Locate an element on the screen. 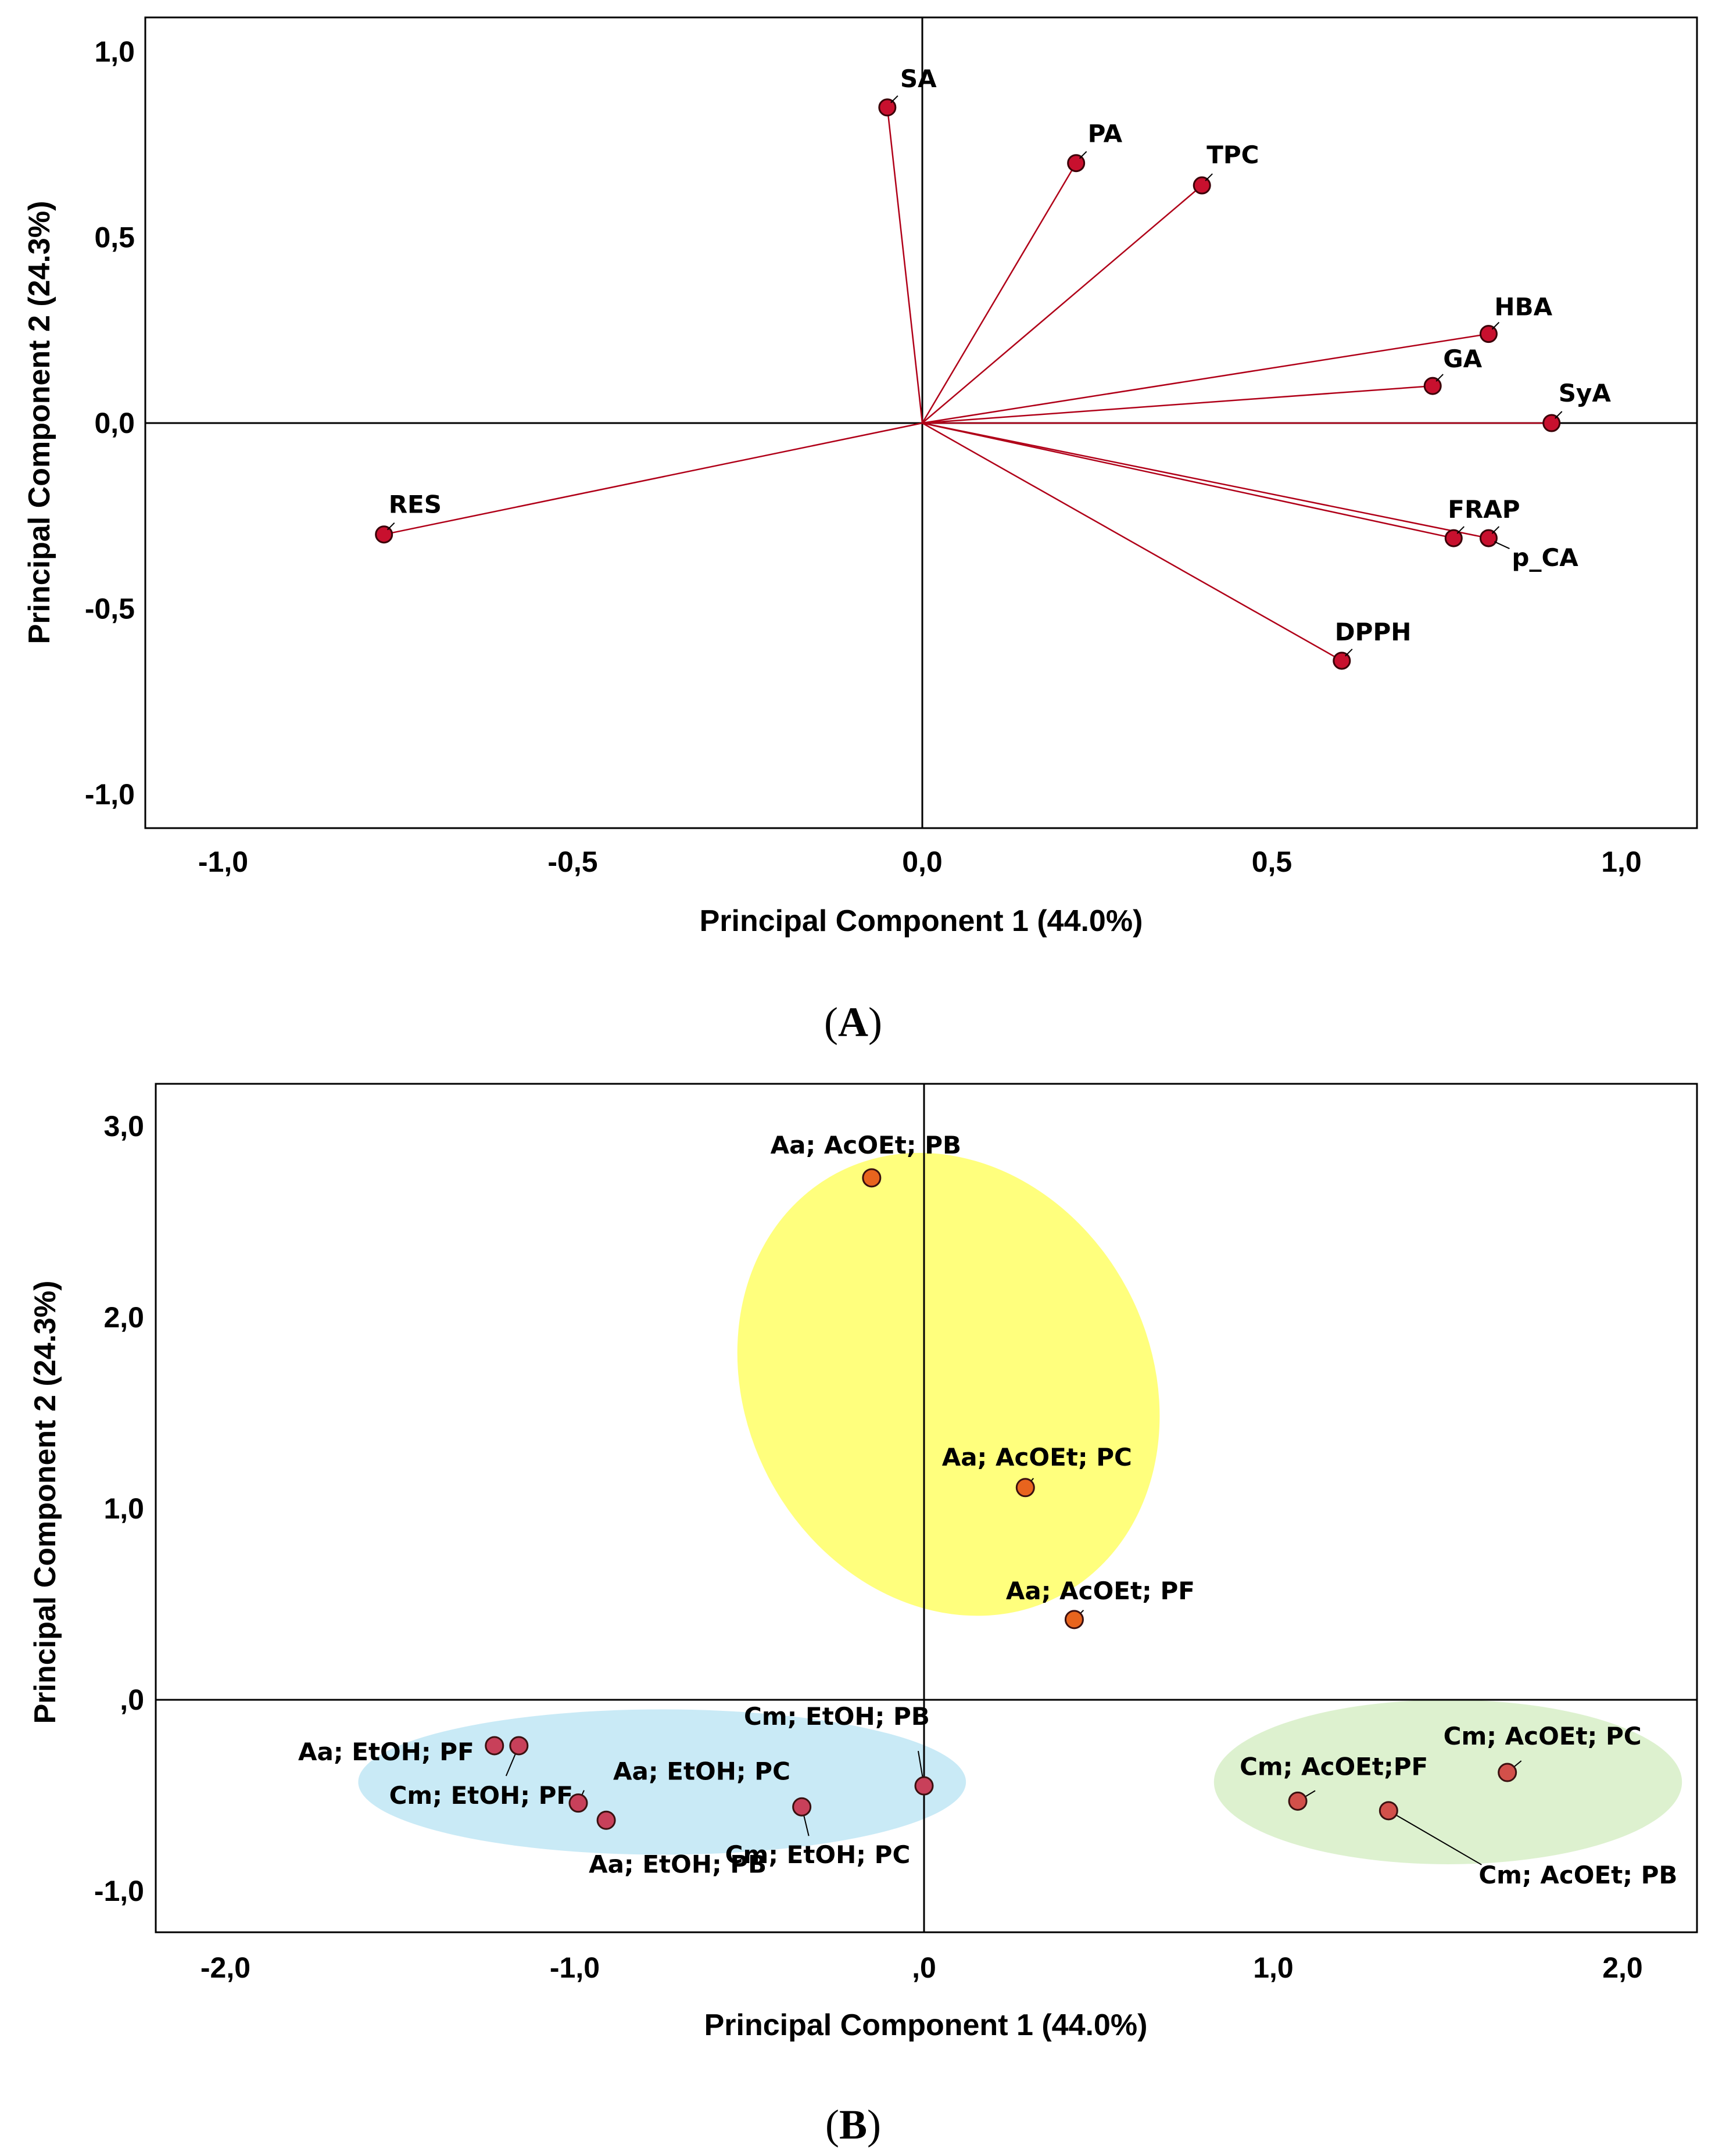 The image size is (1715, 2156). y-tick-label: 3,0 is located at coordinates (123, 1126).